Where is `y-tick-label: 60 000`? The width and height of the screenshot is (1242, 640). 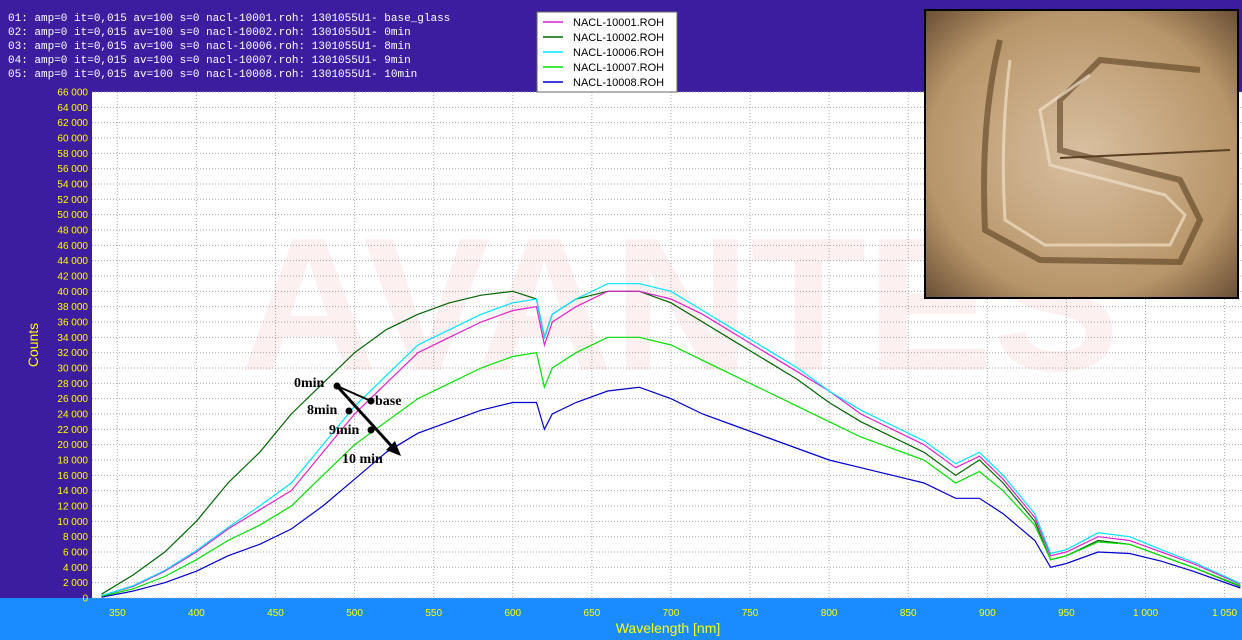
y-tick-label: 60 000 is located at coordinates (72, 139).